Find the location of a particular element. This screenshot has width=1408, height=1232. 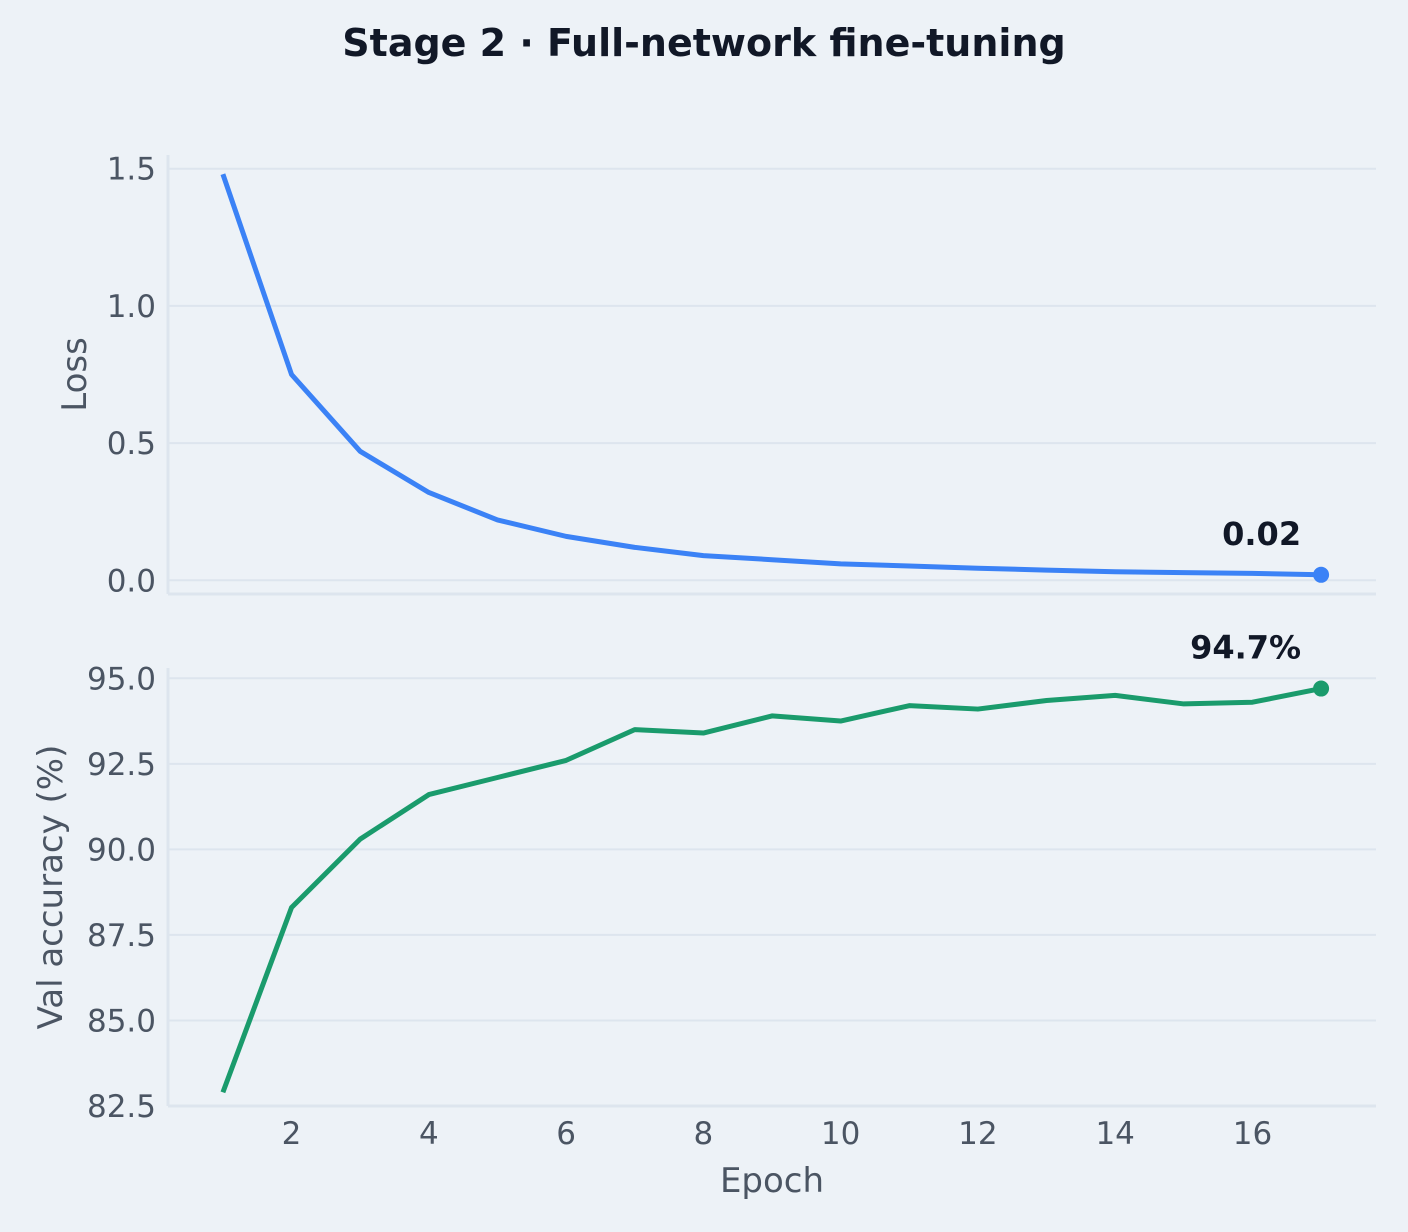

accuracy-xtick-label: 2 is located at coordinates (292, 1134).